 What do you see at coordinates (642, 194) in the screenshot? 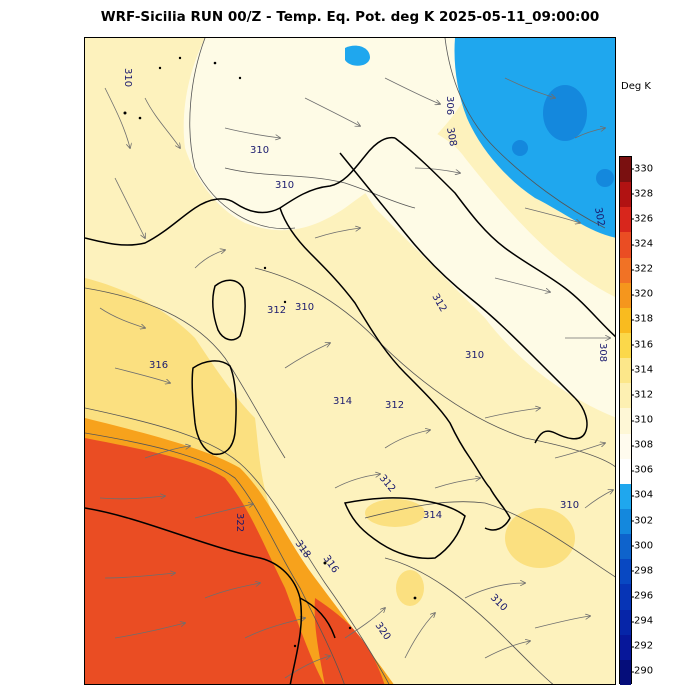
I see `colorbar-tick-label: 328` at bounding box center [642, 194].